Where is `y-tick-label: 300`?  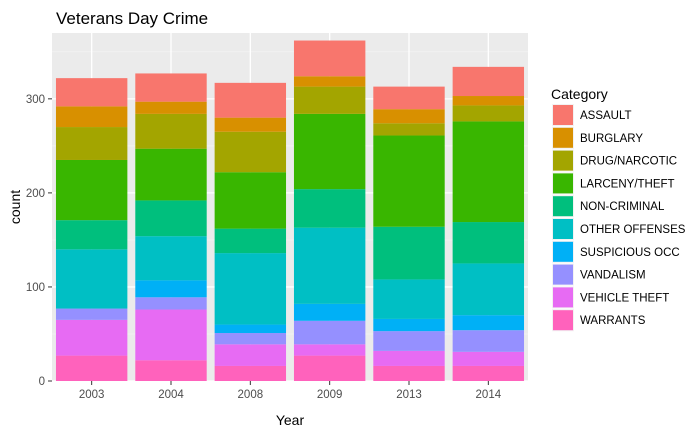
y-tick-label: 300 is located at coordinates (35, 100).